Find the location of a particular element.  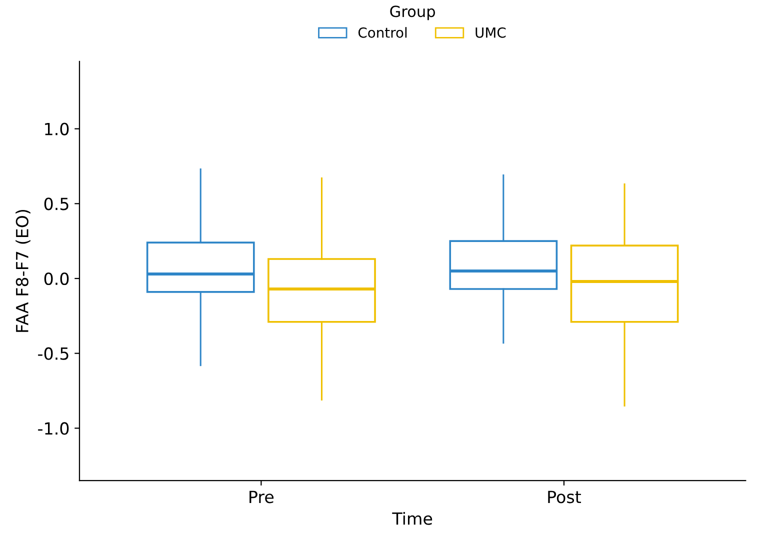

y-tick-label: 1.0 is located at coordinates (57, 129).